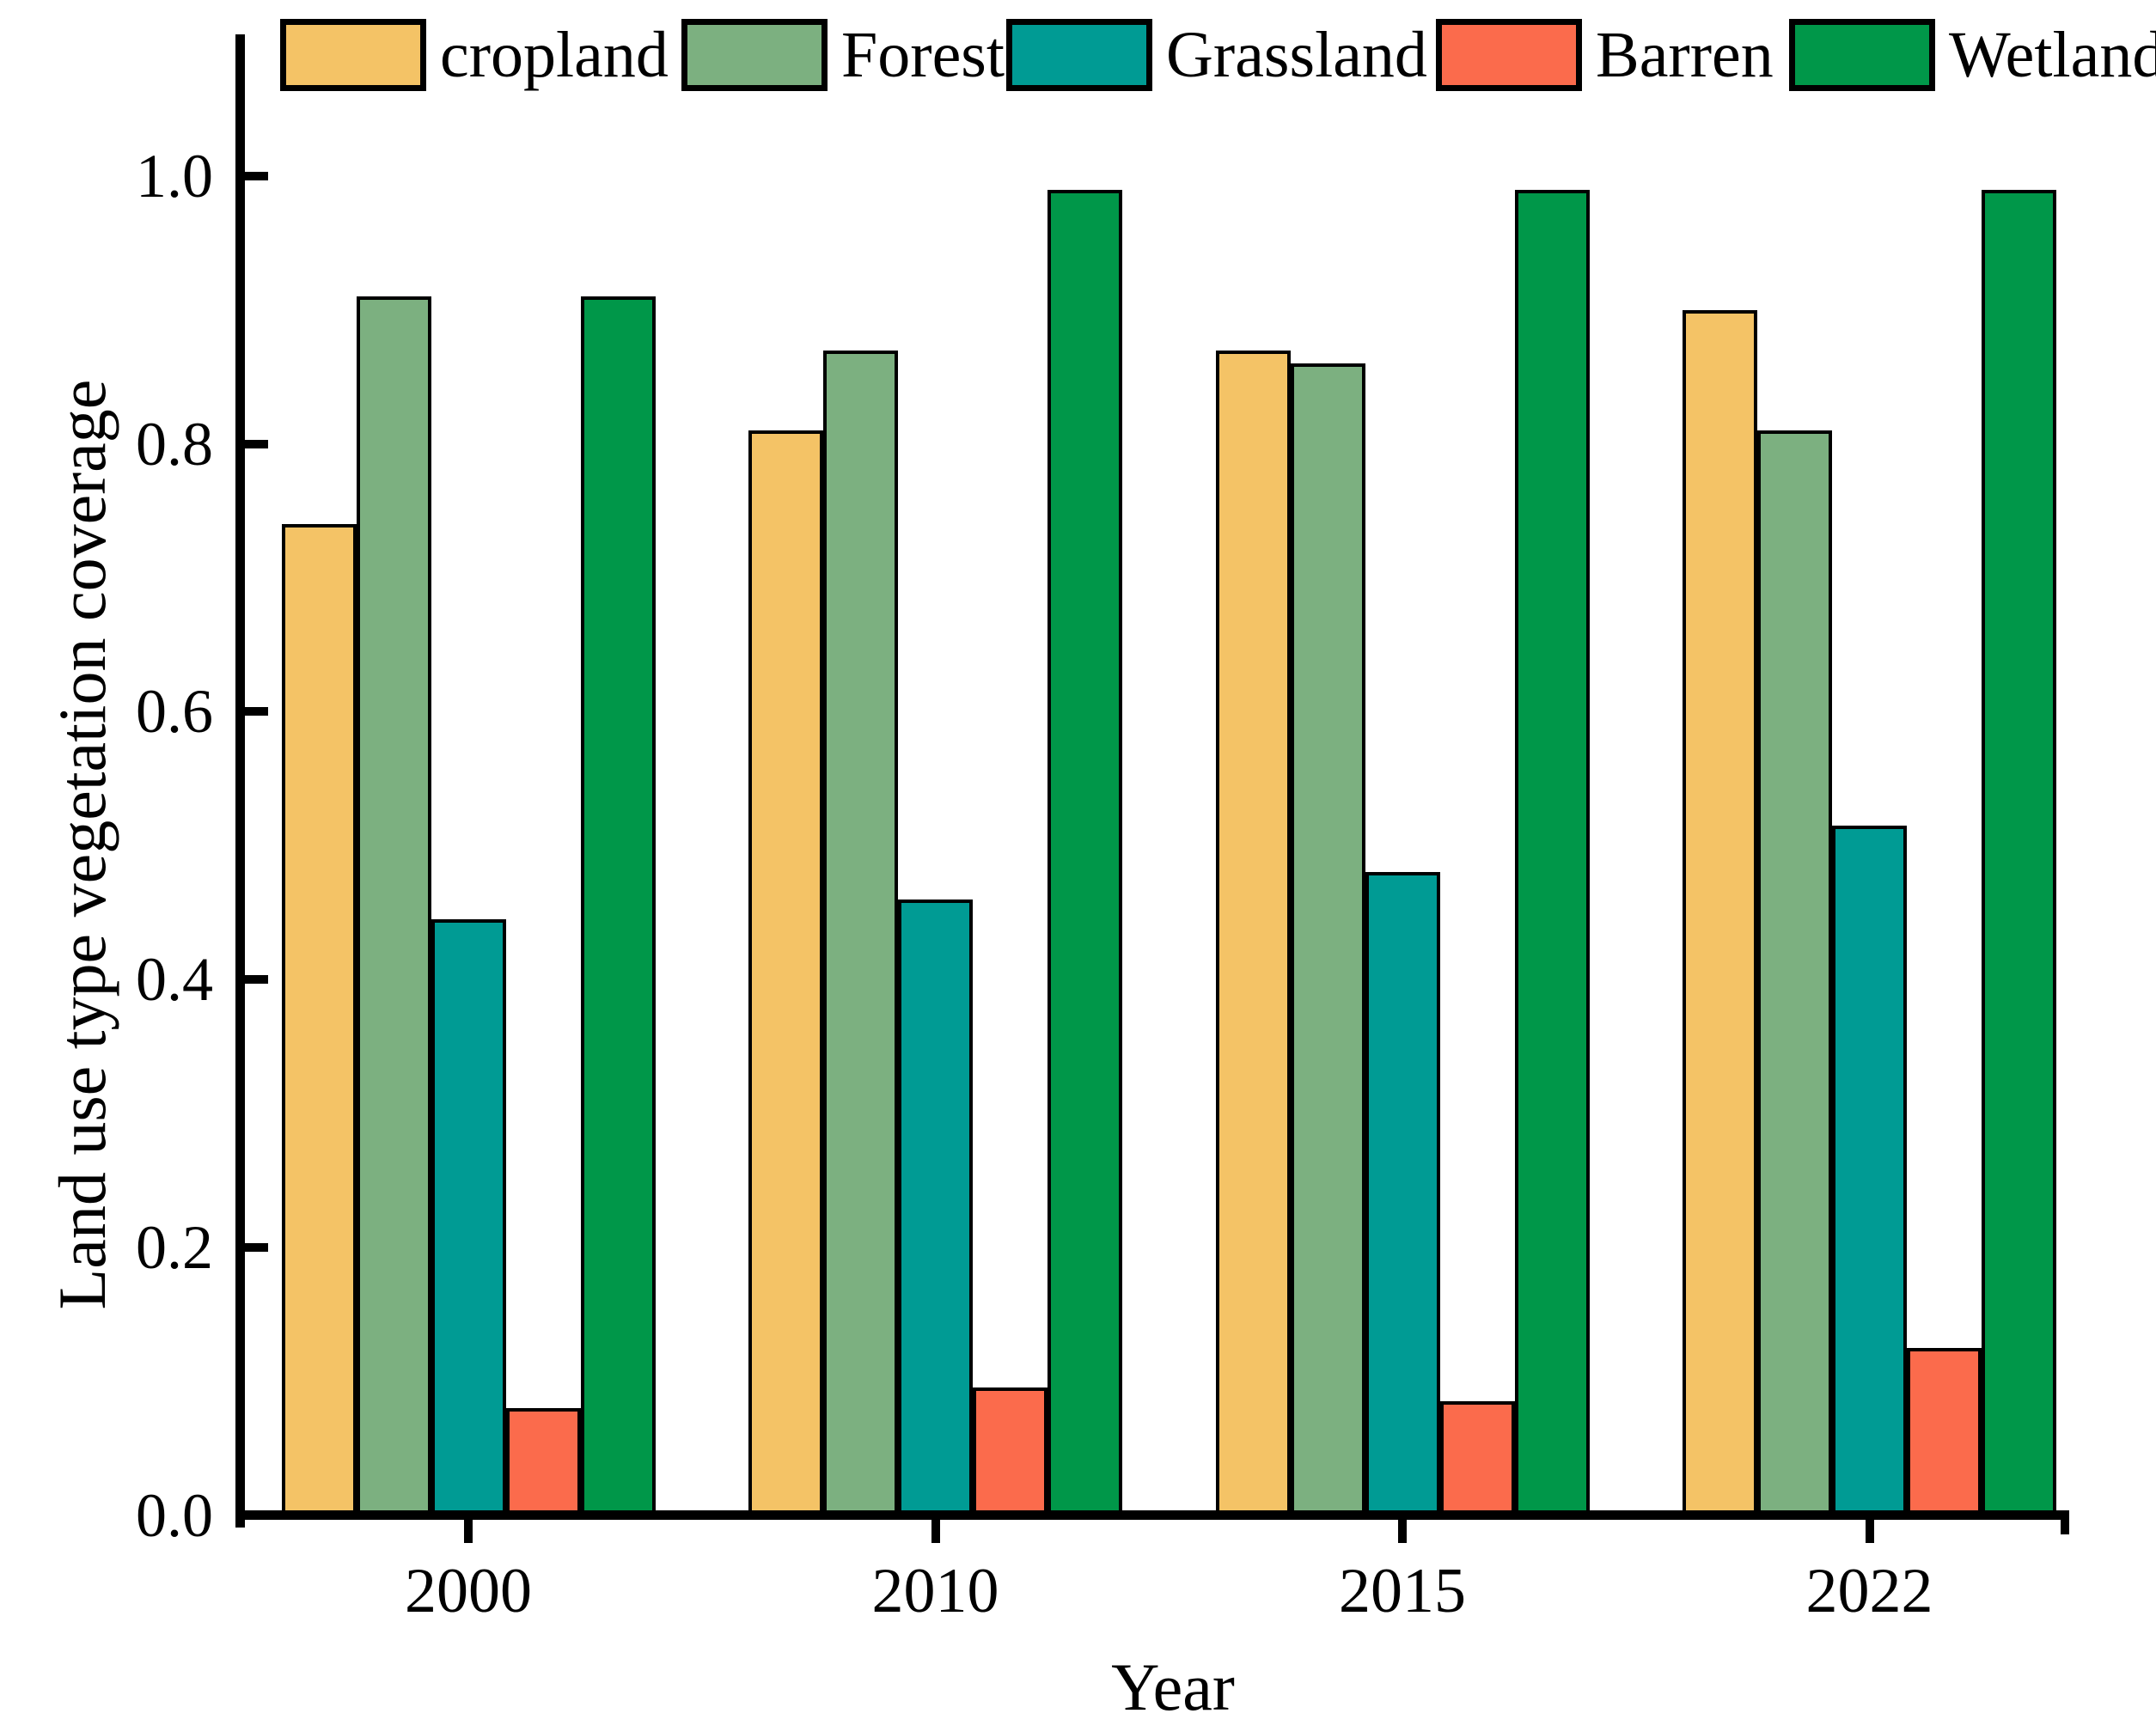 This screenshot has height=1732, width=2156. I want to click on bar-grassland-2000, so click(468, 1216).